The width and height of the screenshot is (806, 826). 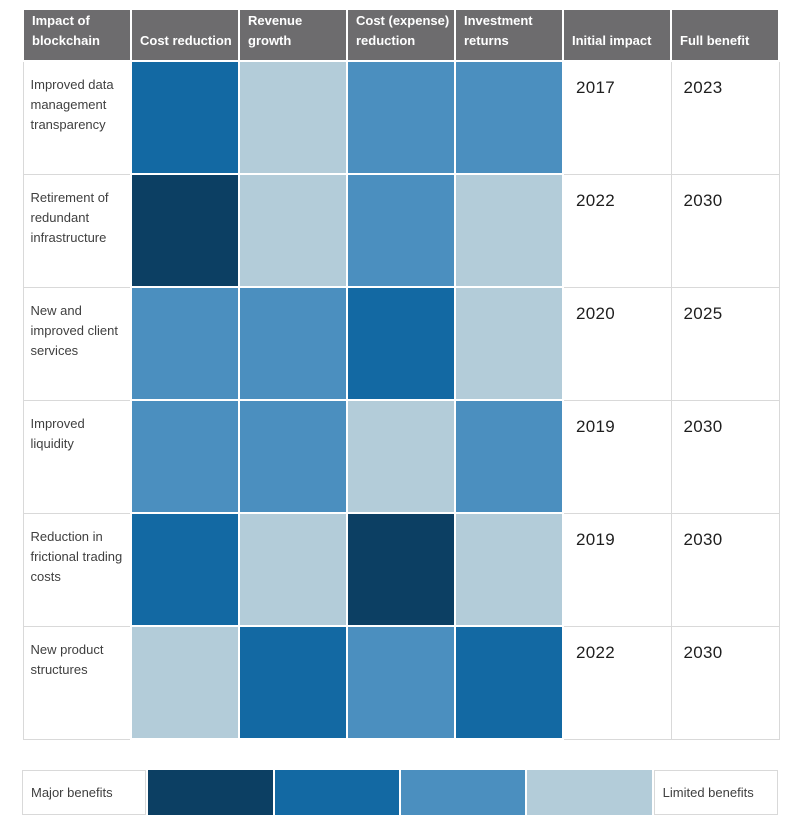 I want to click on column-header: Investment returns, so click(x=509, y=35).